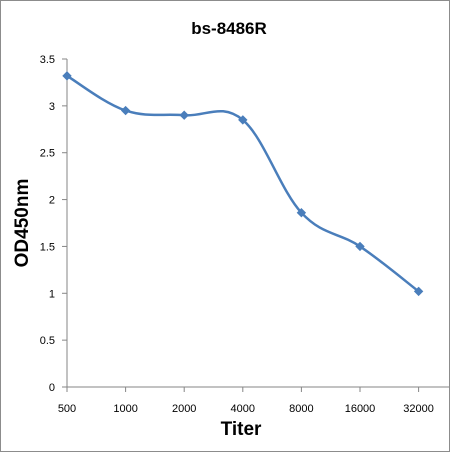 This screenshot has height=452, width=450. What do you see at coordinates (229, 28) in the screenshot?
I see `chart-title: bs-8486R` at bounding box center [229, 28].